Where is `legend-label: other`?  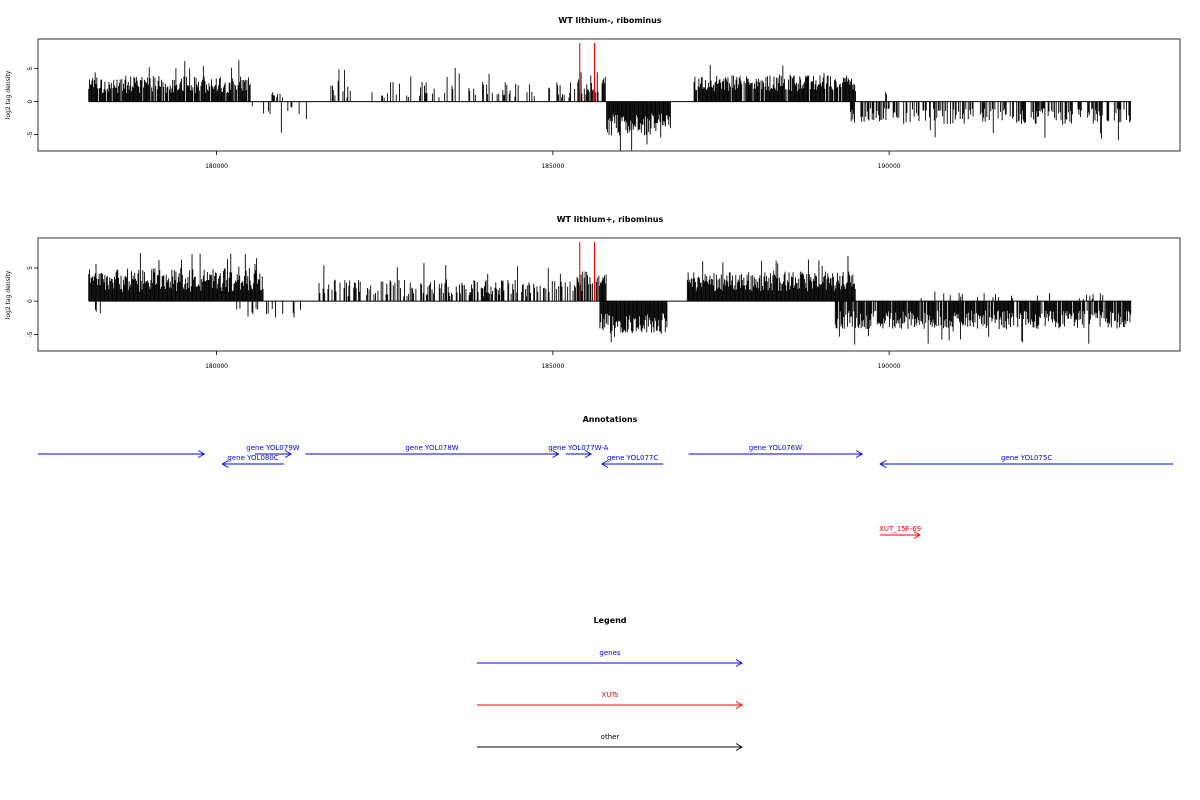
legend-label: other is located at coordinates (610, 737).